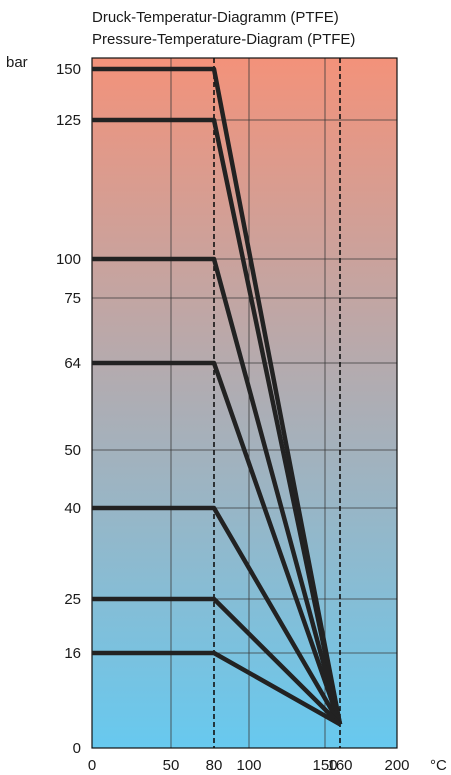 The image size is (451, 775). What do you see at coordinates (72, 450) in the screenshot?
I see `y-tick-label-50: 50` at bounding box center [72, 450].